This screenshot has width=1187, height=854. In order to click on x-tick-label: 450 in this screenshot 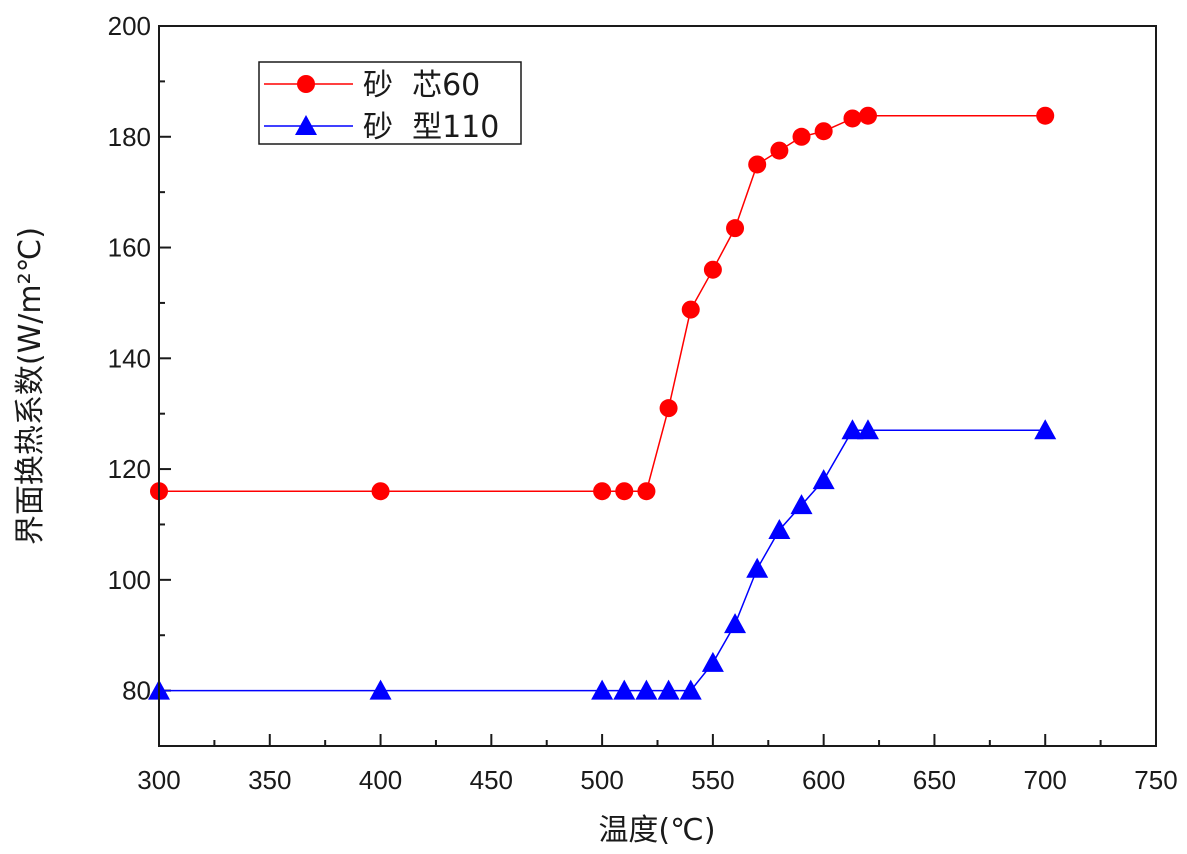, I will do `click(491, 780)`.